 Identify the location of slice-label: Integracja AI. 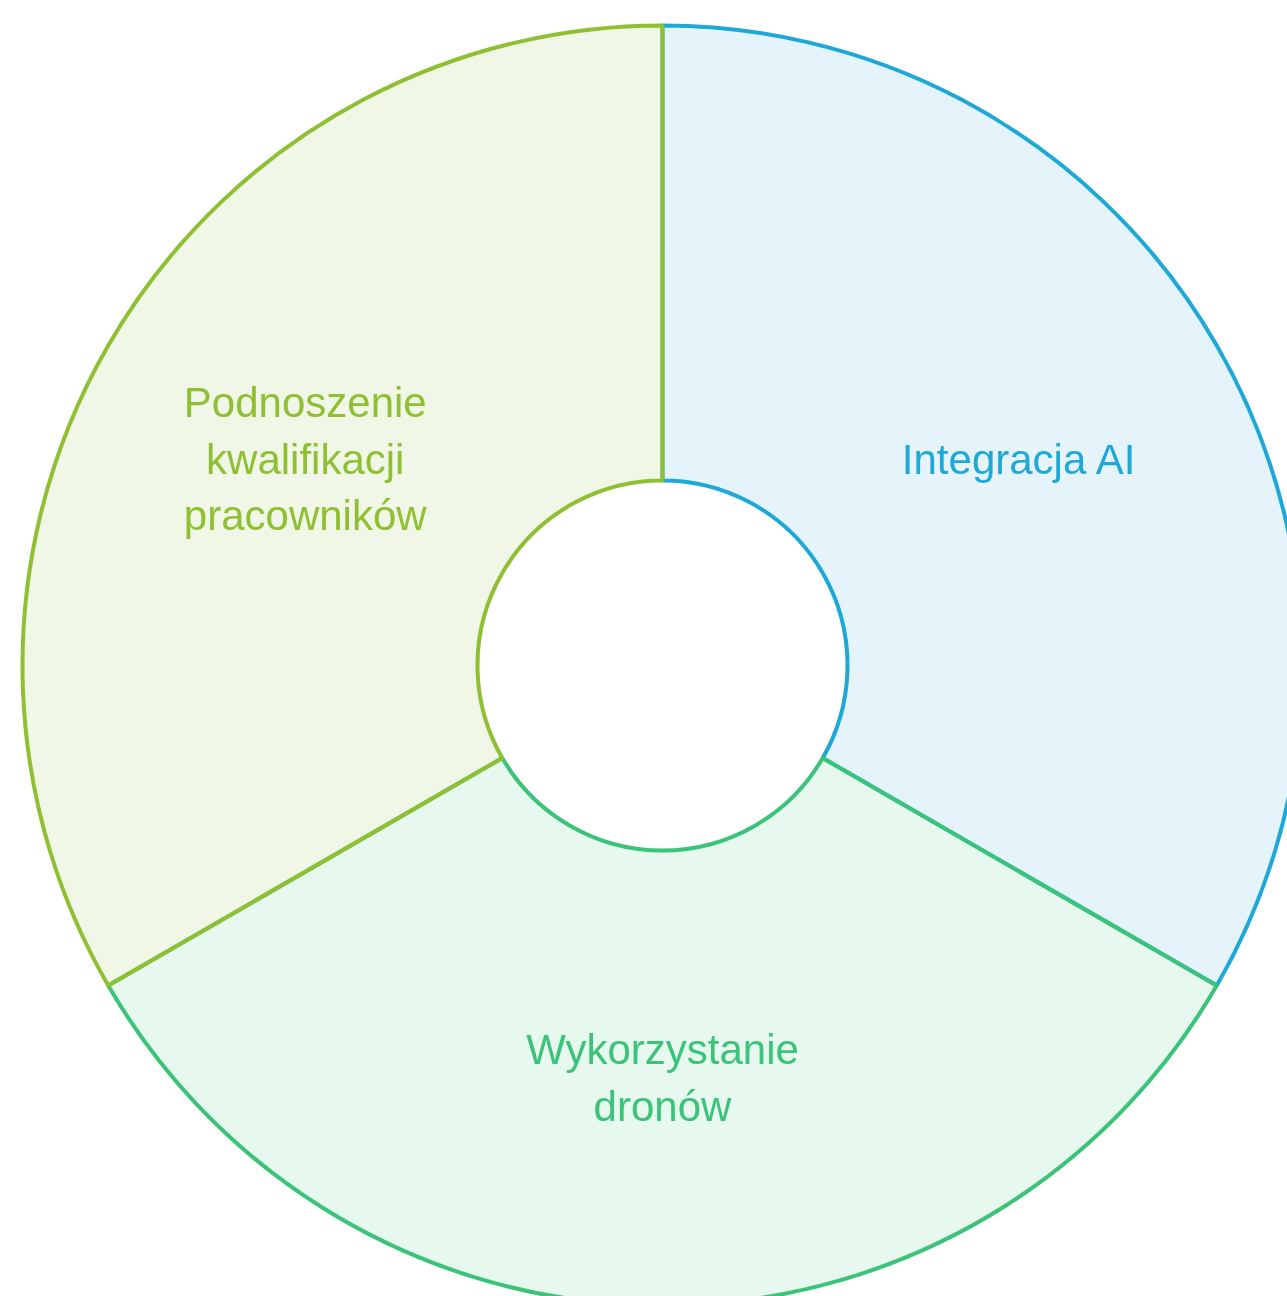
(1018, 459).